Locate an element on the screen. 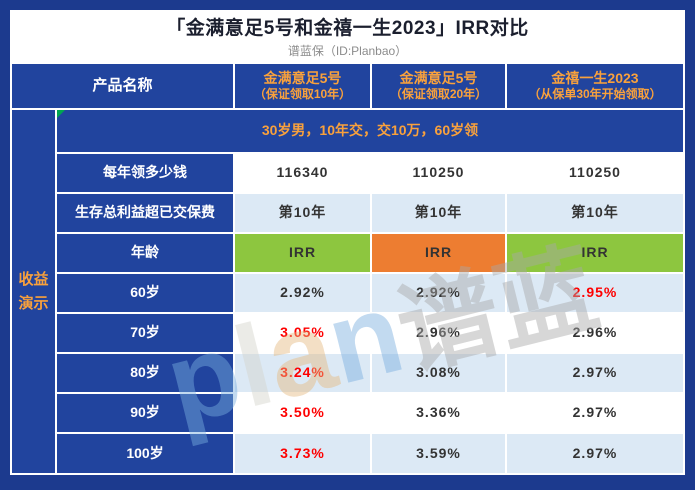 The height and width of the screenshot is (490, 695). irr-header-product-2: IRR is located at coordinates (438, 253).